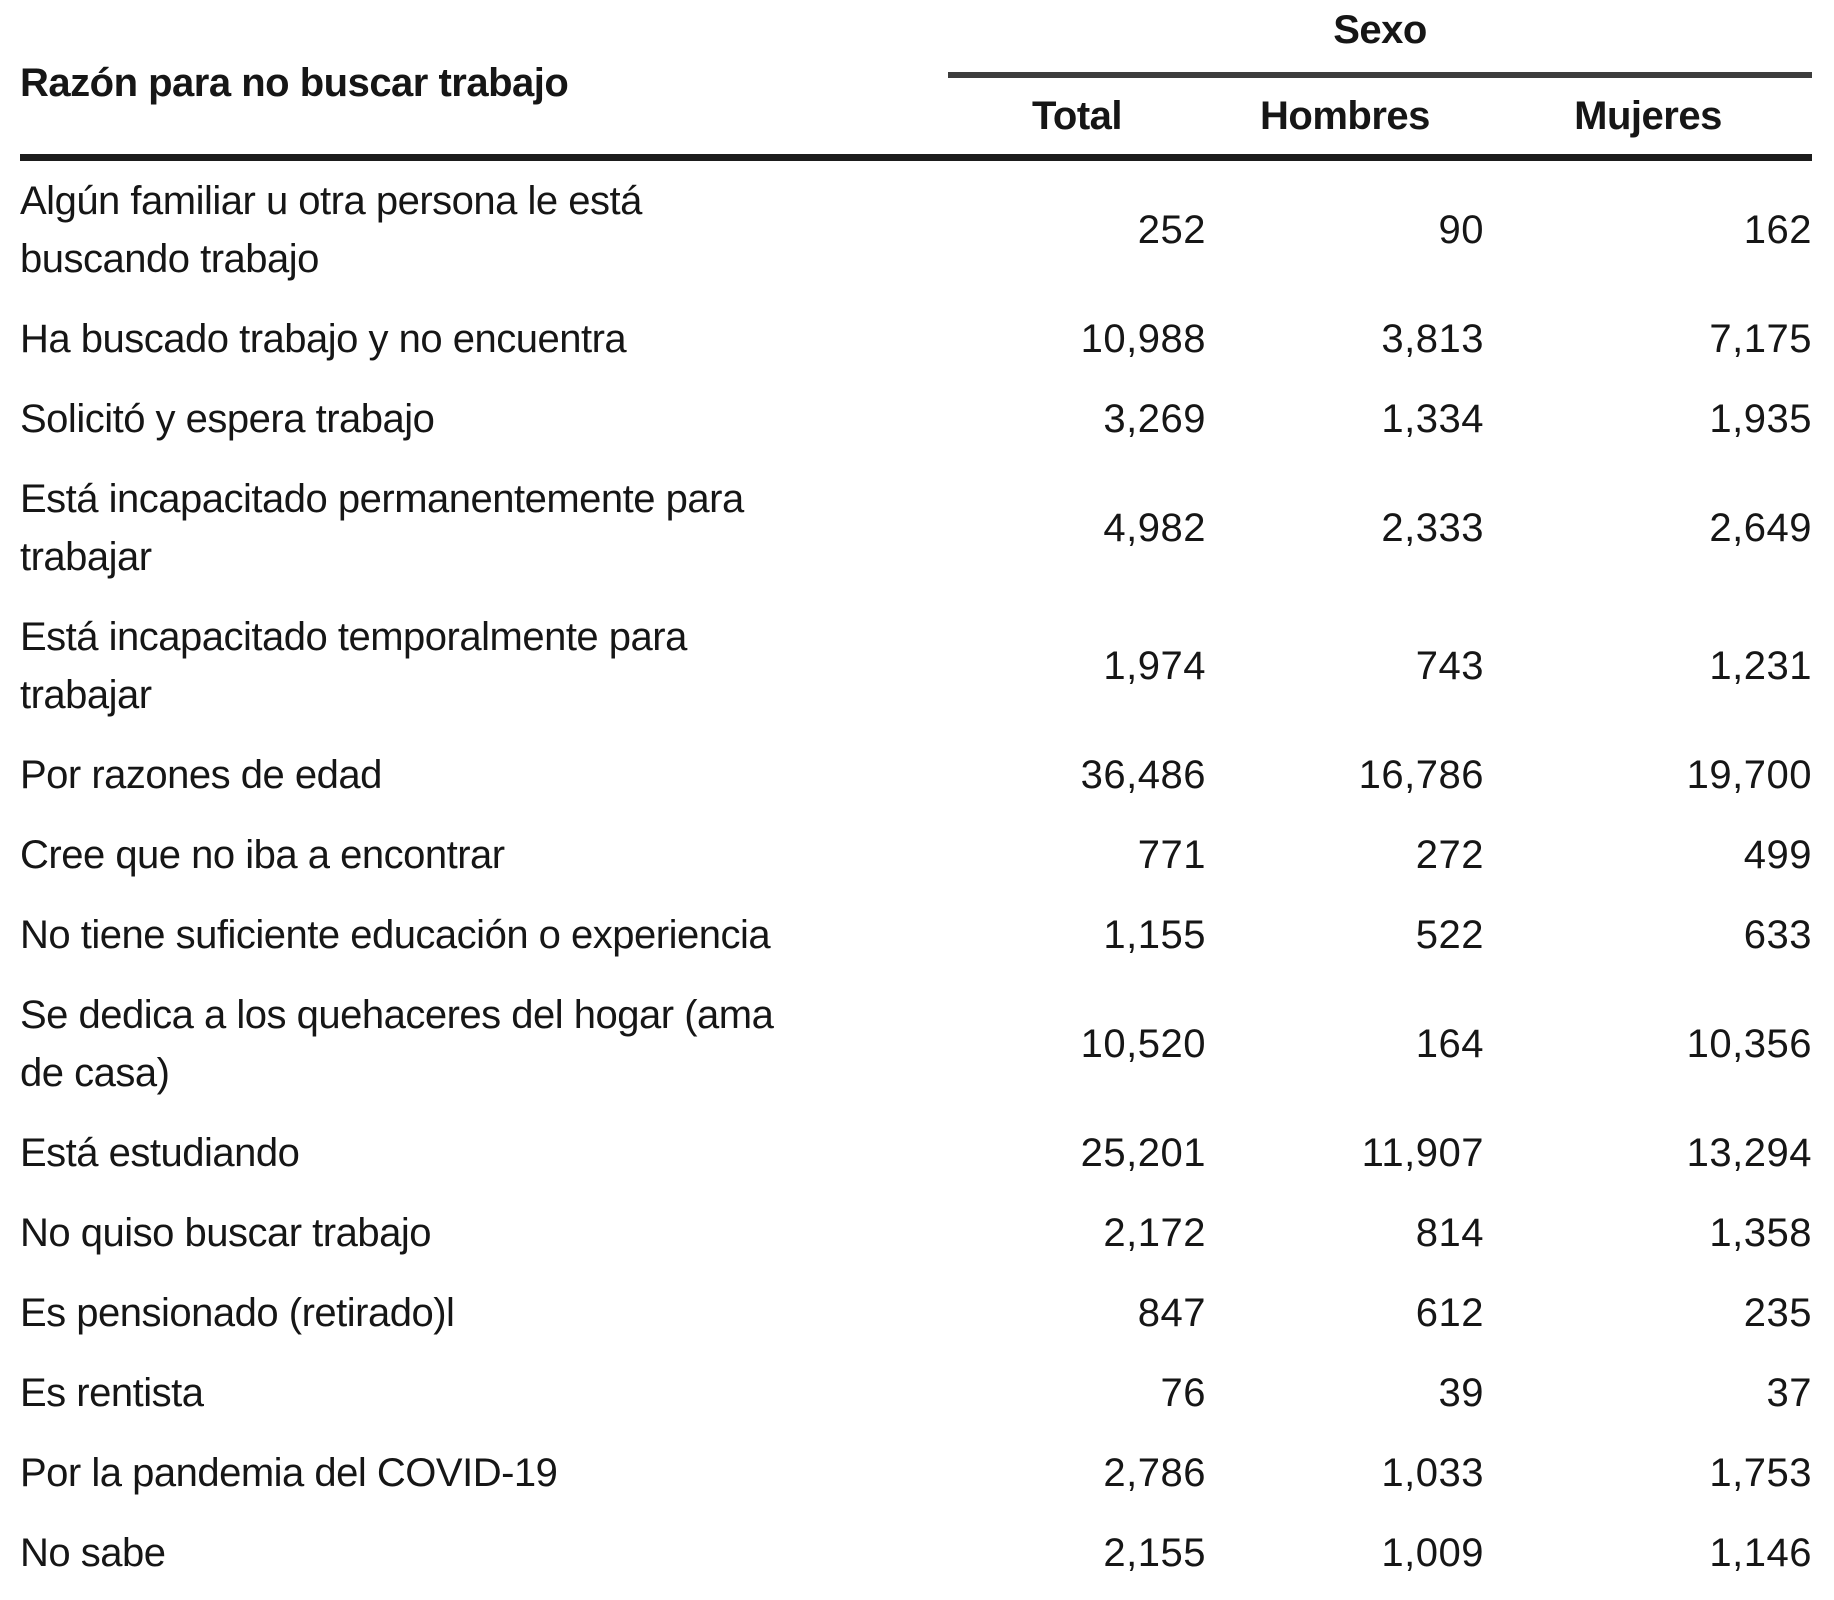 The width and height of the screenshot is (1834, 1600). Describe the element at coordinates (916, 1393) in the screenshot. I see `table-row: Es rentista 76 39 37` at that location.